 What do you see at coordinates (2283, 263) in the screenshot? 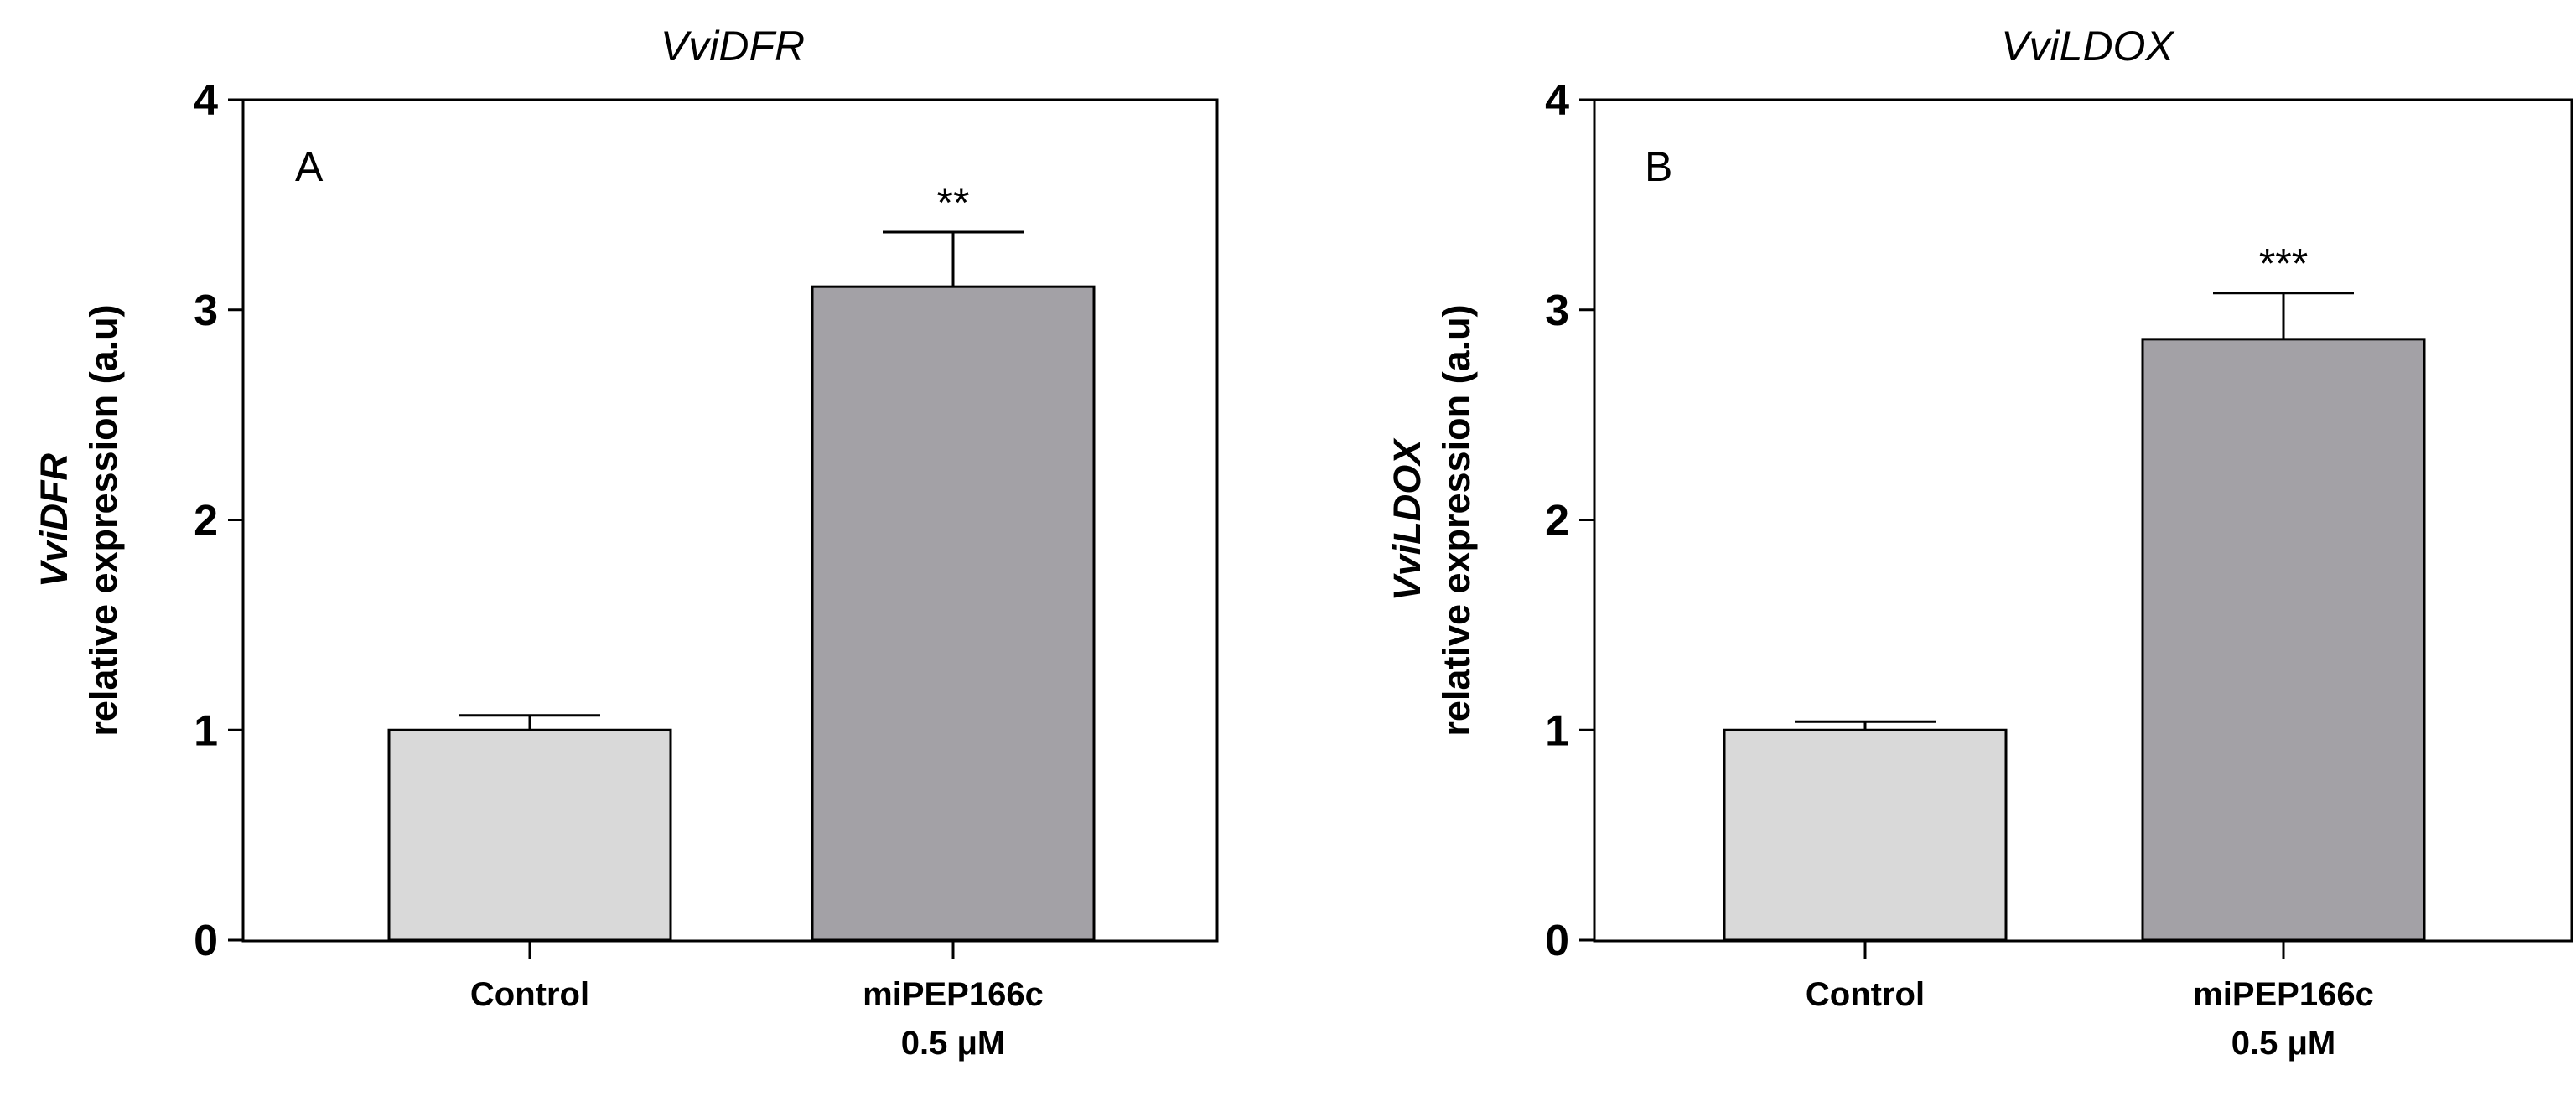
I see `significance-label: ***` at bounding box center [2283, 263].